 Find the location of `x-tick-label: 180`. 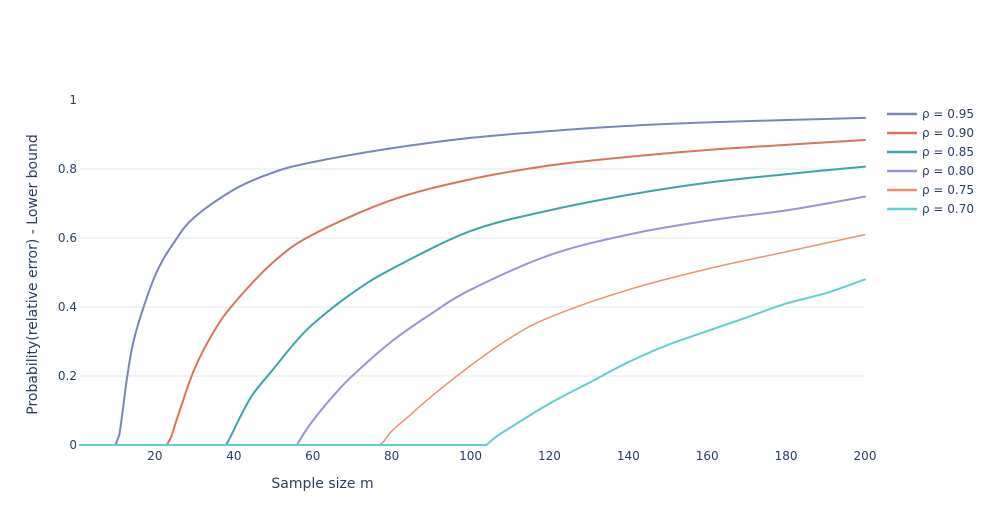

x-tick-label: 180 is located at coordinates (786, 456).